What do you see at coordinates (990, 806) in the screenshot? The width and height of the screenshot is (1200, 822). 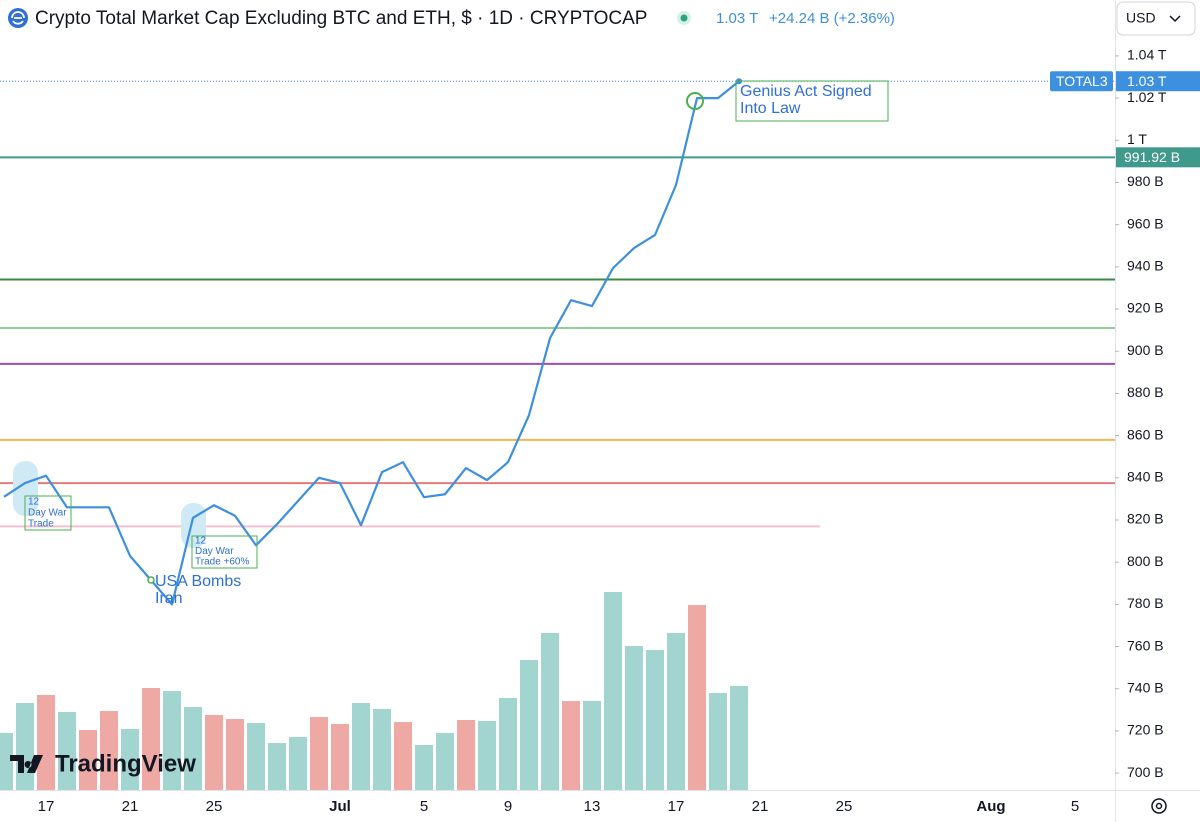 I see `x-tick-label: Aug` at bounding box center [990, 806].